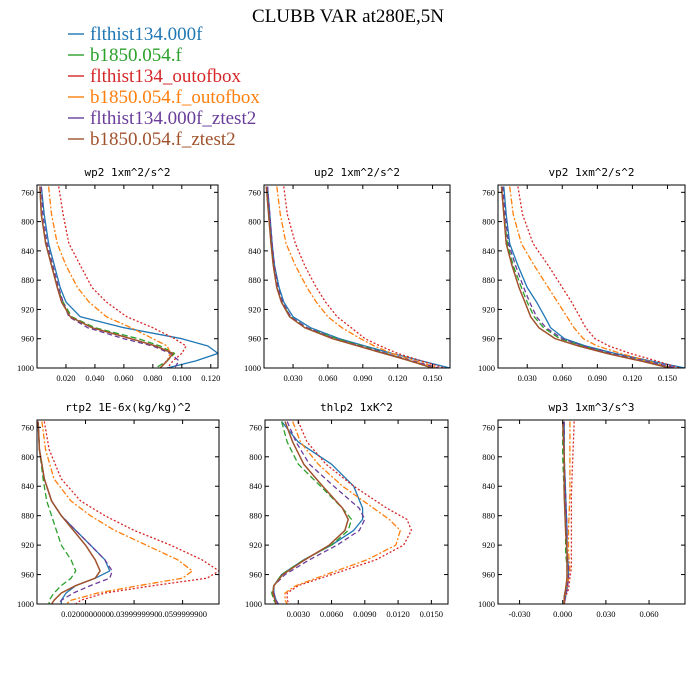  I want to click on x-tick-label: 0.080, so click(152, 378).